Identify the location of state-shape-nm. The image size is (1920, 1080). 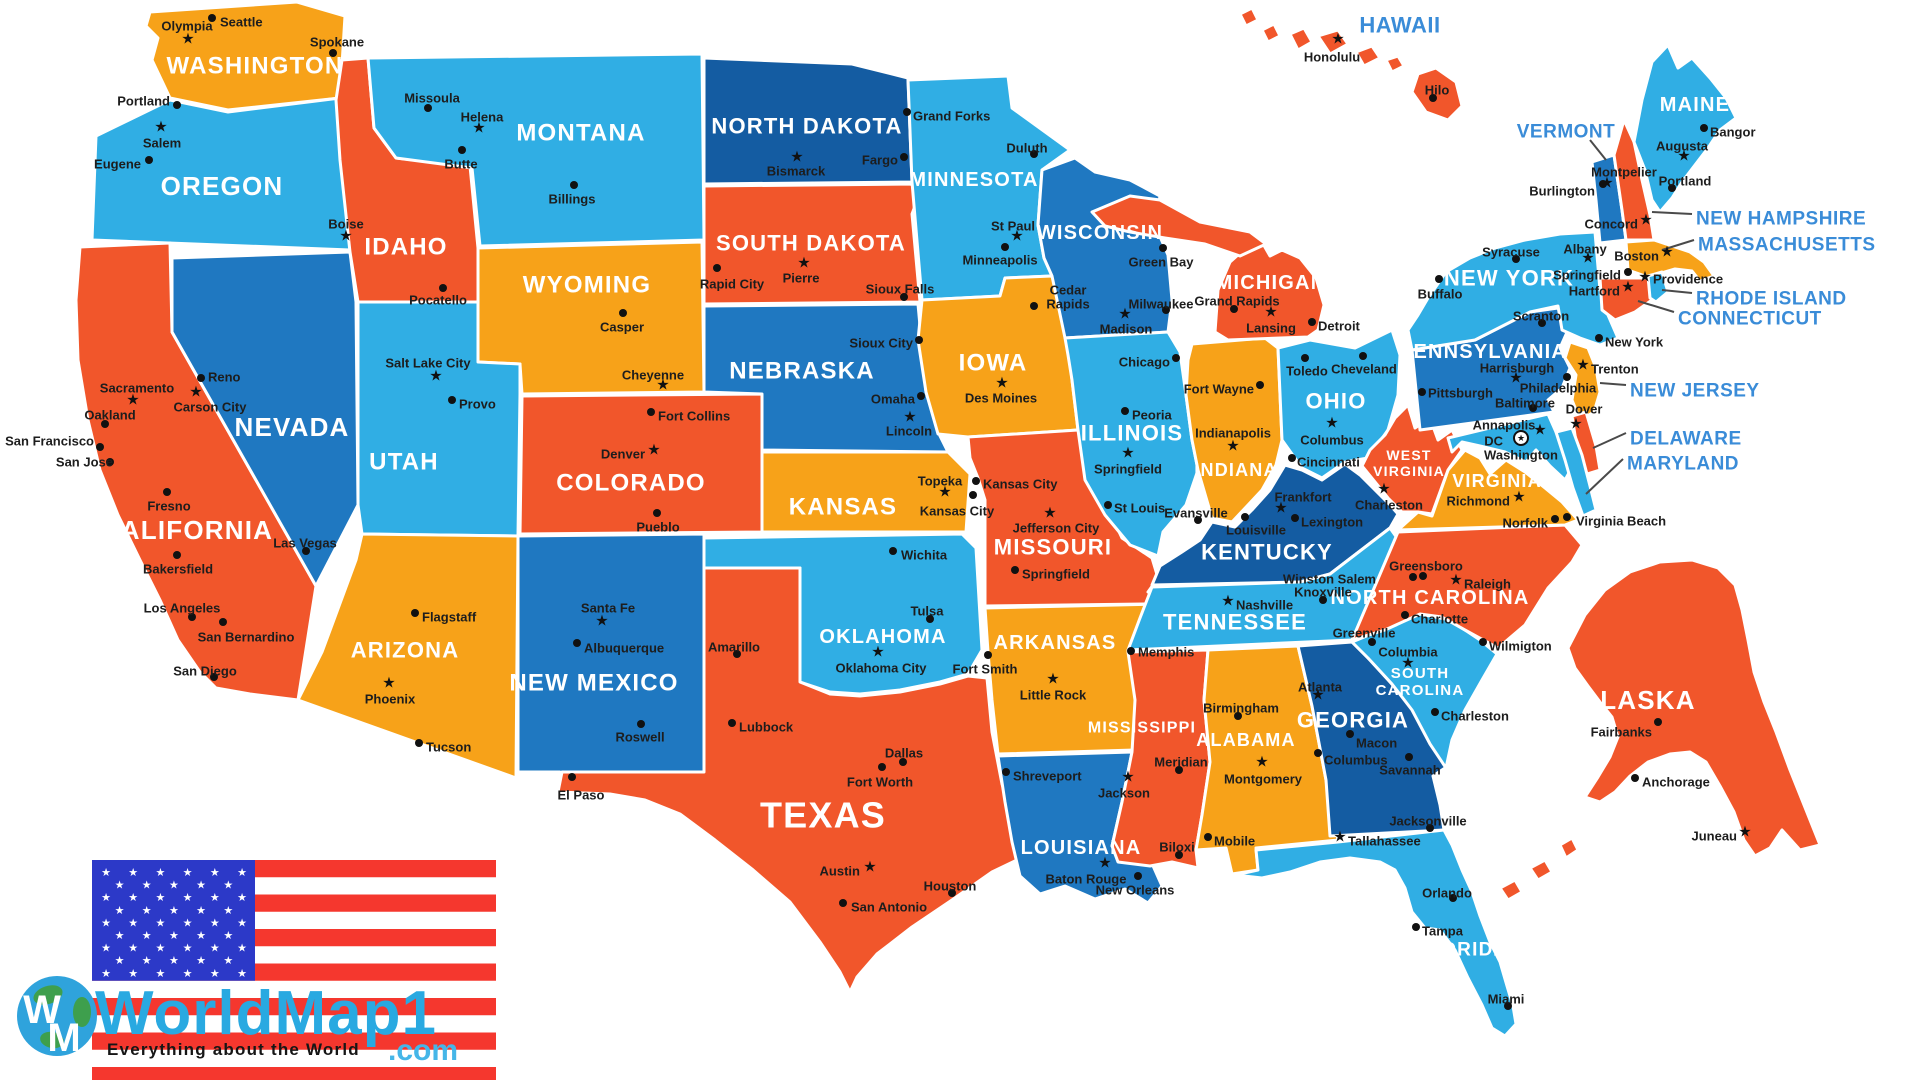
(611, 659).